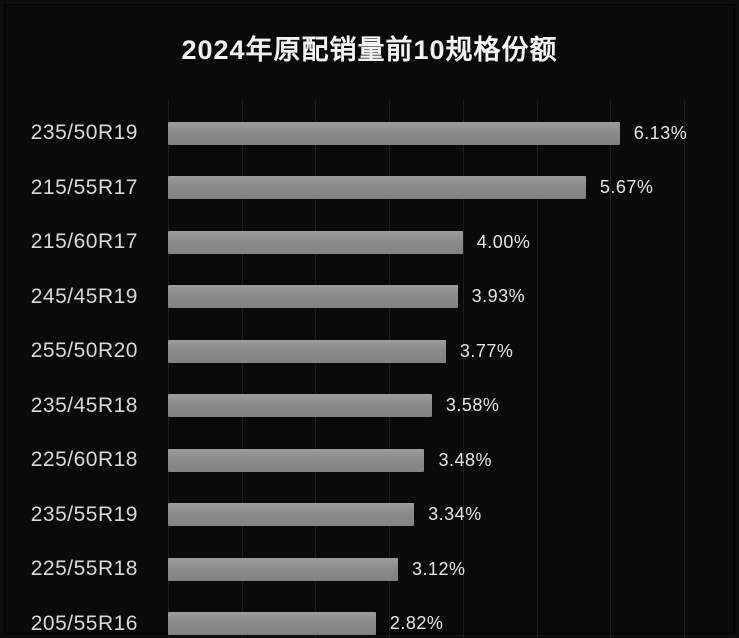  What do you see at coordinates (438, 568) in the screenshot?
I see `value-label: 3.12%` at bounding box center [438, 568].